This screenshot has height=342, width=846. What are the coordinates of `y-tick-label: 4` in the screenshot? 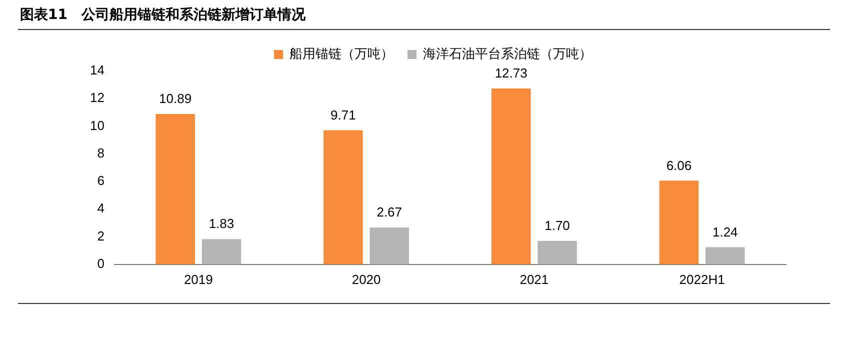 It's located at (100, 208).